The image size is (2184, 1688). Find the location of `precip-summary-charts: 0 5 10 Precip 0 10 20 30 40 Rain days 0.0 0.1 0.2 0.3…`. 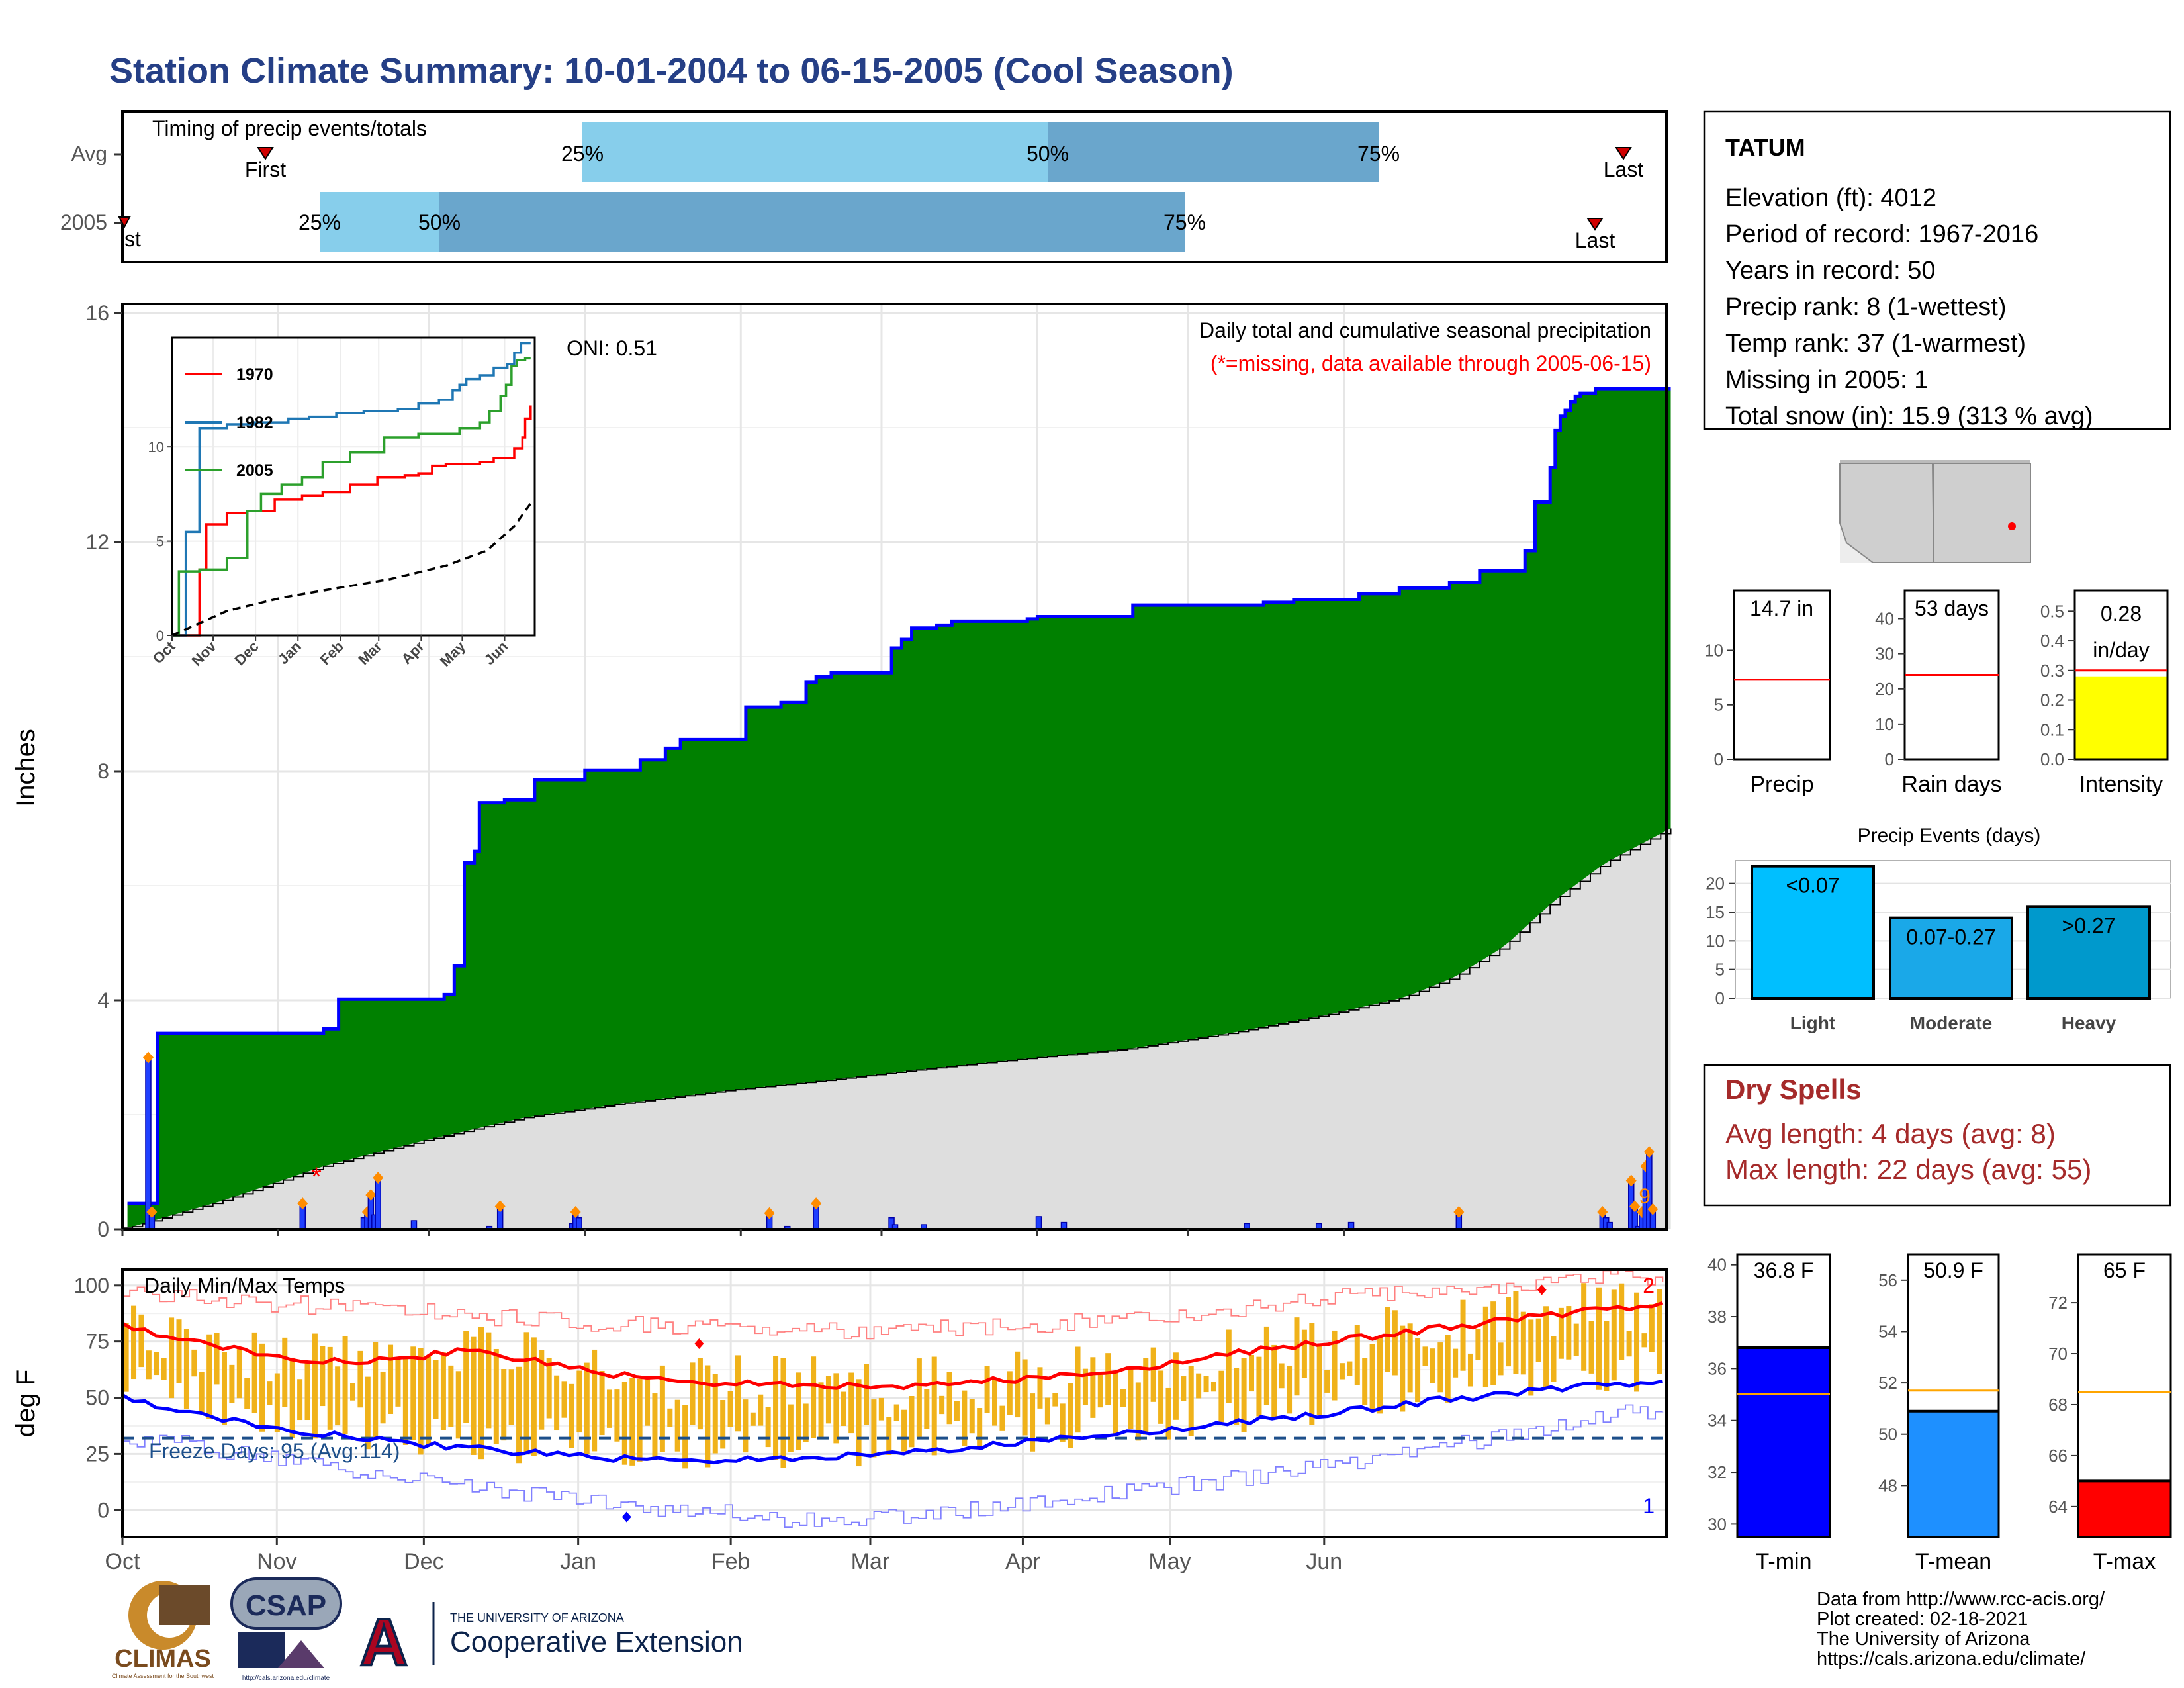

precip-summary-charts: 0 5 10 Precip 0 10 20 30 40 Rain days 0.0 0.1 0.2 0.3… is located at coordinates (1937, 693).